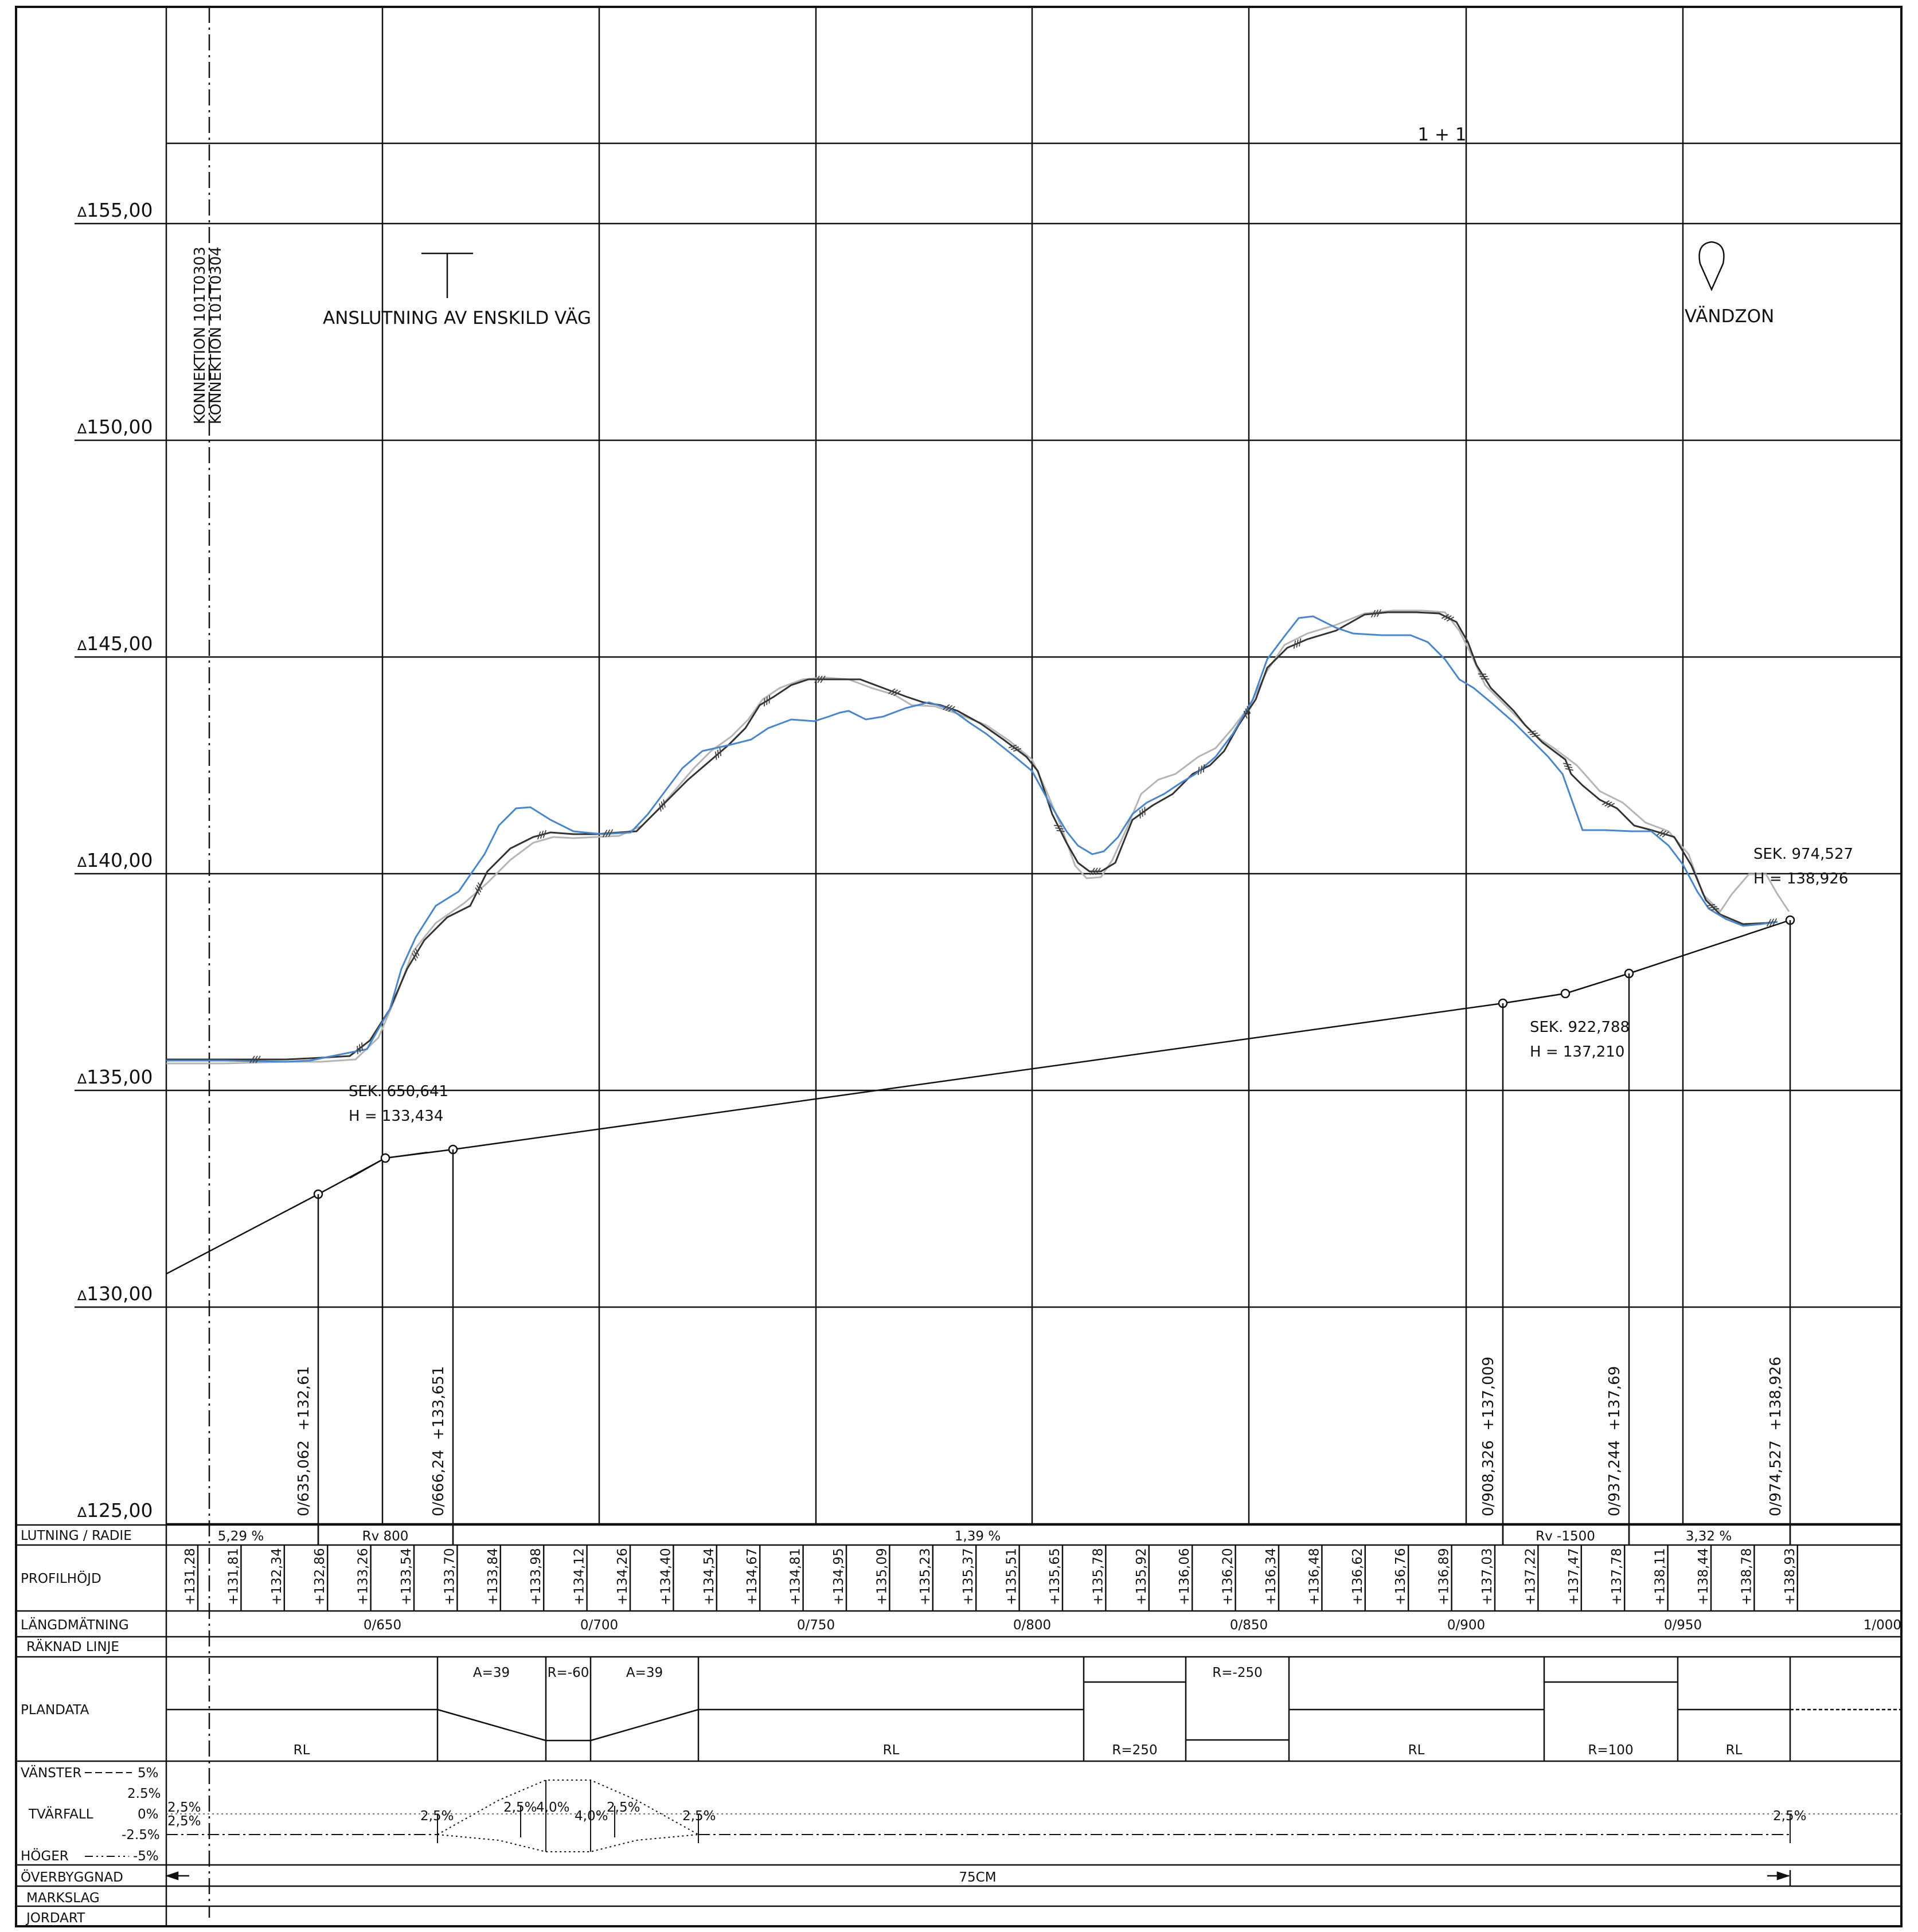 The width and height of the screenshot is (1918, 1932). I want to click on profilhojd-value: +136,48, so click(1314, 1576).